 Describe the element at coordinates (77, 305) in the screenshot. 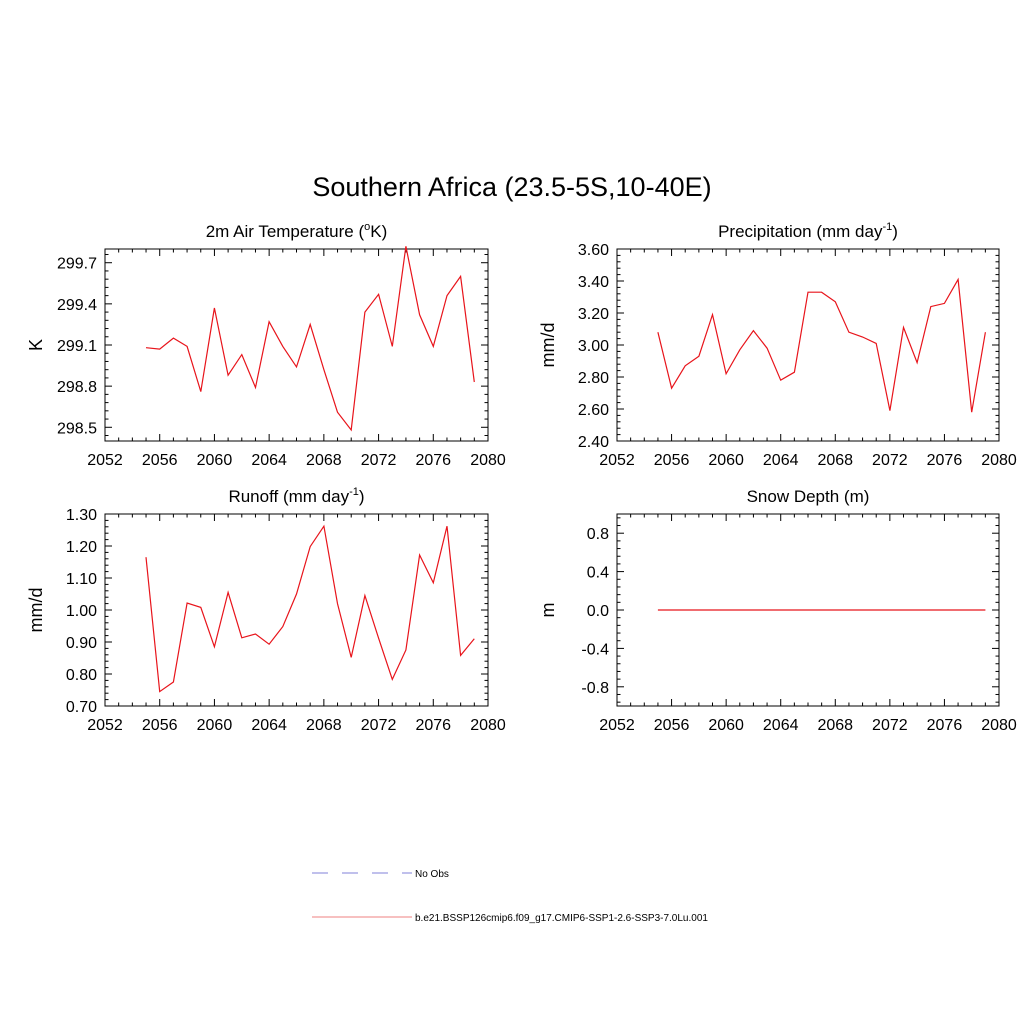

I see `y-tick-label: 299.4` at that location.